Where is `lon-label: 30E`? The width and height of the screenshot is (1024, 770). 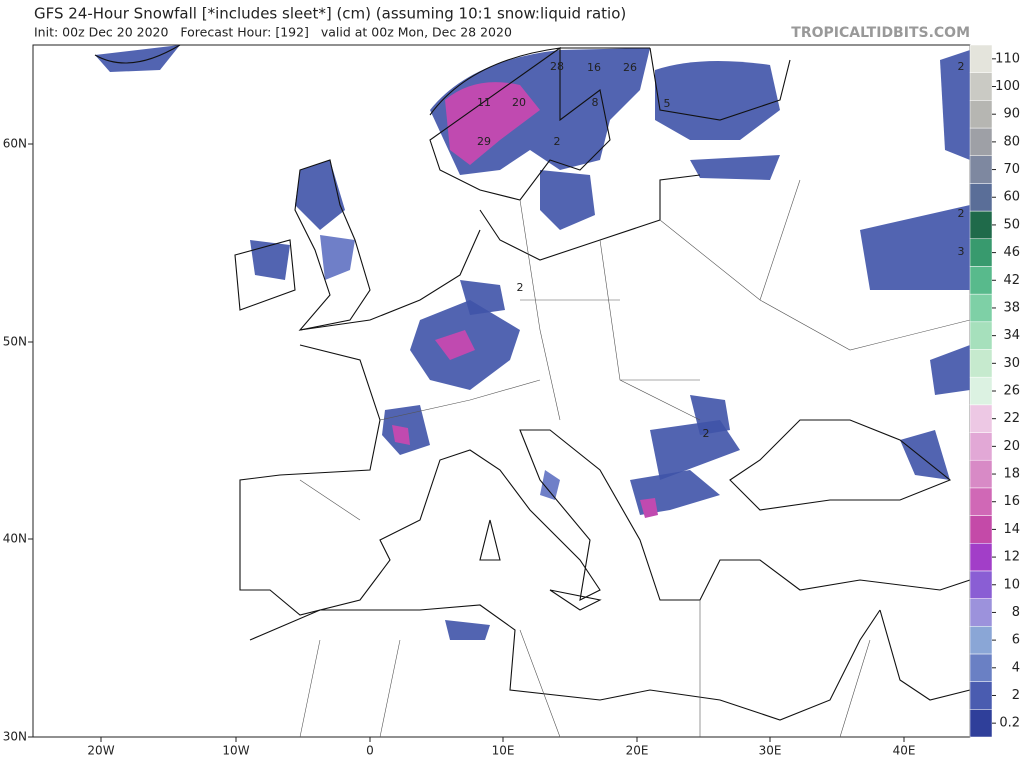
lon-label: 30E is located at coordinates (770, 751).